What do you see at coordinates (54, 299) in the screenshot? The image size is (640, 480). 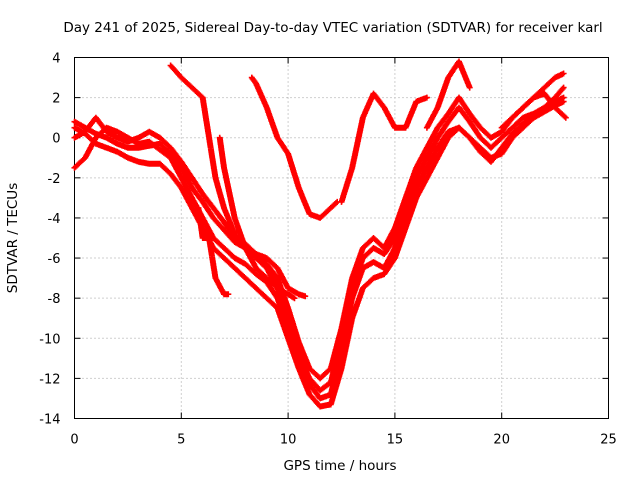 I see `y-tick-label: -8` at bounding box center [54, 299].